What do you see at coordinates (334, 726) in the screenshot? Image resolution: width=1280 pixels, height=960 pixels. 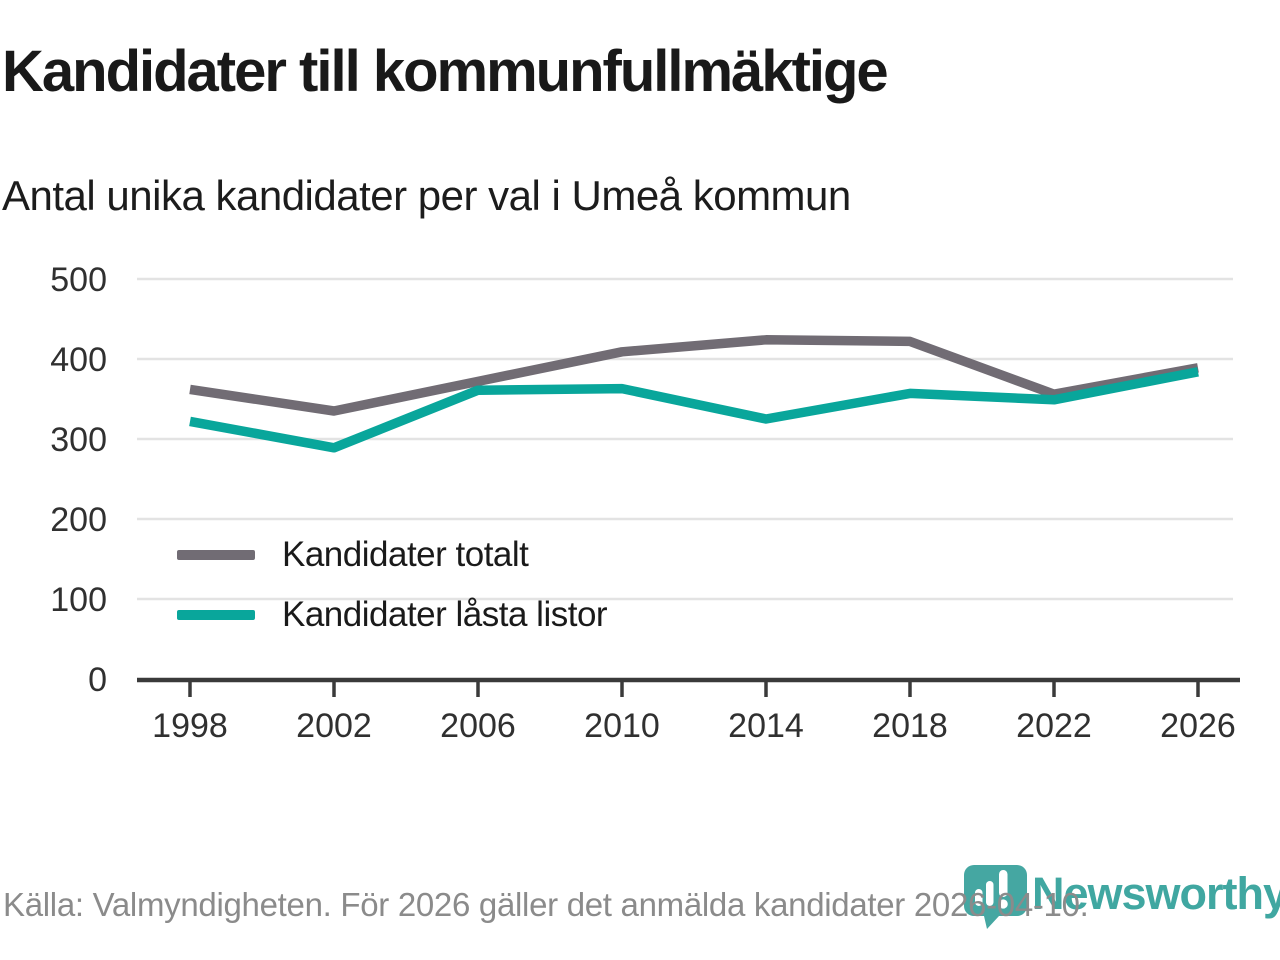 I see `x-tick-label-2002: 2002` at bounding box center [334, 726].